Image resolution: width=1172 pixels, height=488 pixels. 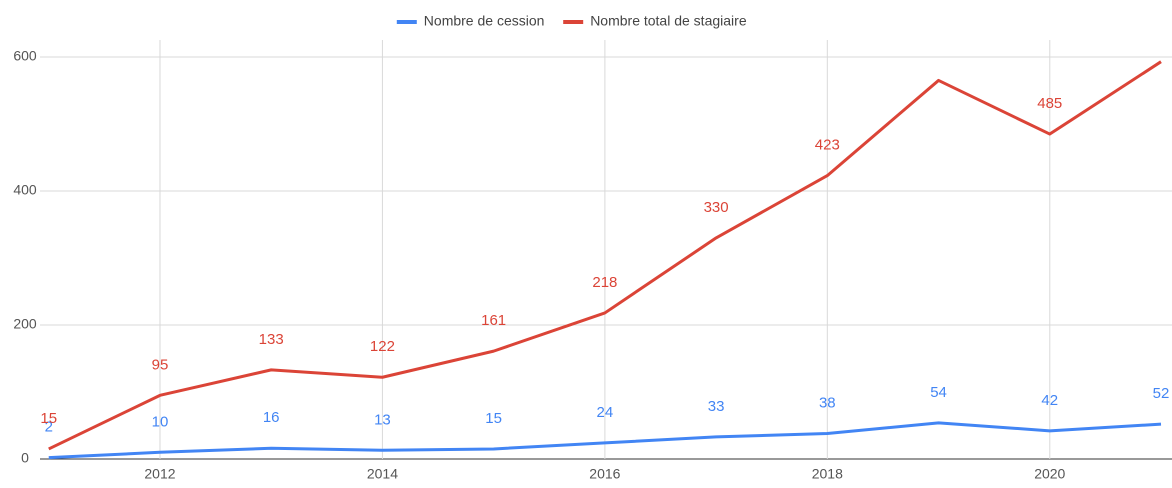 I want to click on data-label: 13, so click(x=382, y=419).